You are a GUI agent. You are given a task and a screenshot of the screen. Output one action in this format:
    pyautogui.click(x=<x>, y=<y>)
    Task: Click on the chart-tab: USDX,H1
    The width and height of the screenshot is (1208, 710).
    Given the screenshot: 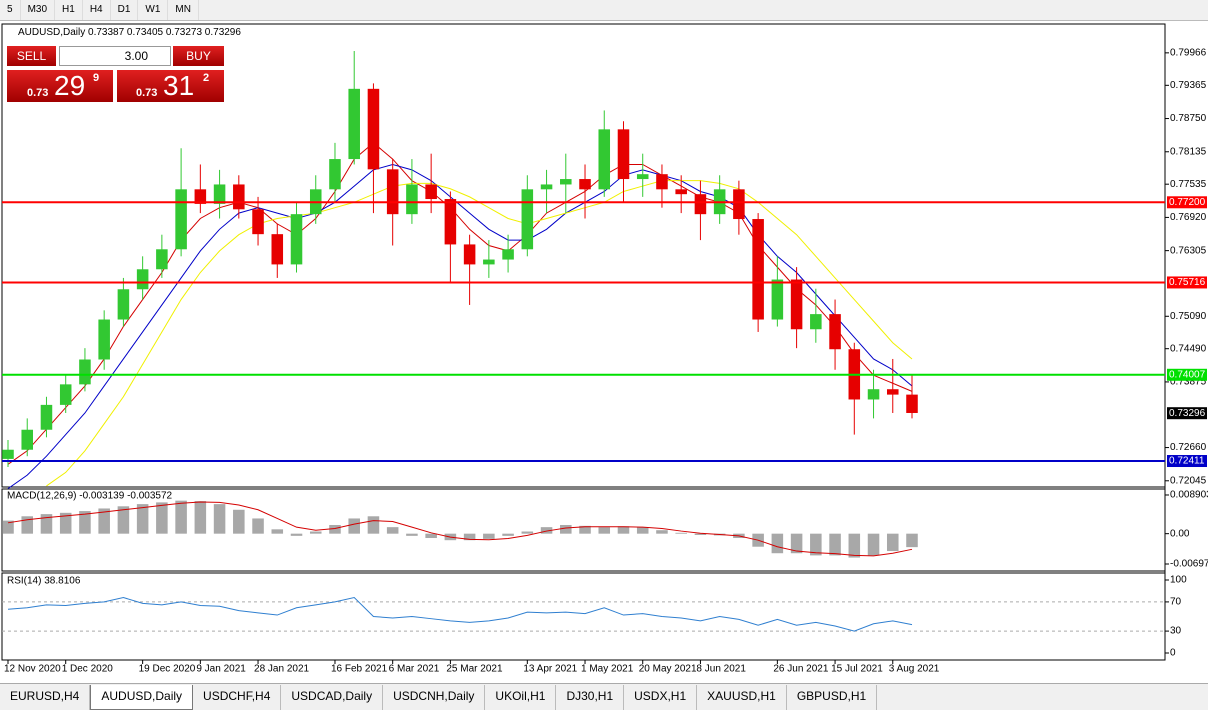 What is the action you would take?
    pyautogui.click(x=661, y=697)
    